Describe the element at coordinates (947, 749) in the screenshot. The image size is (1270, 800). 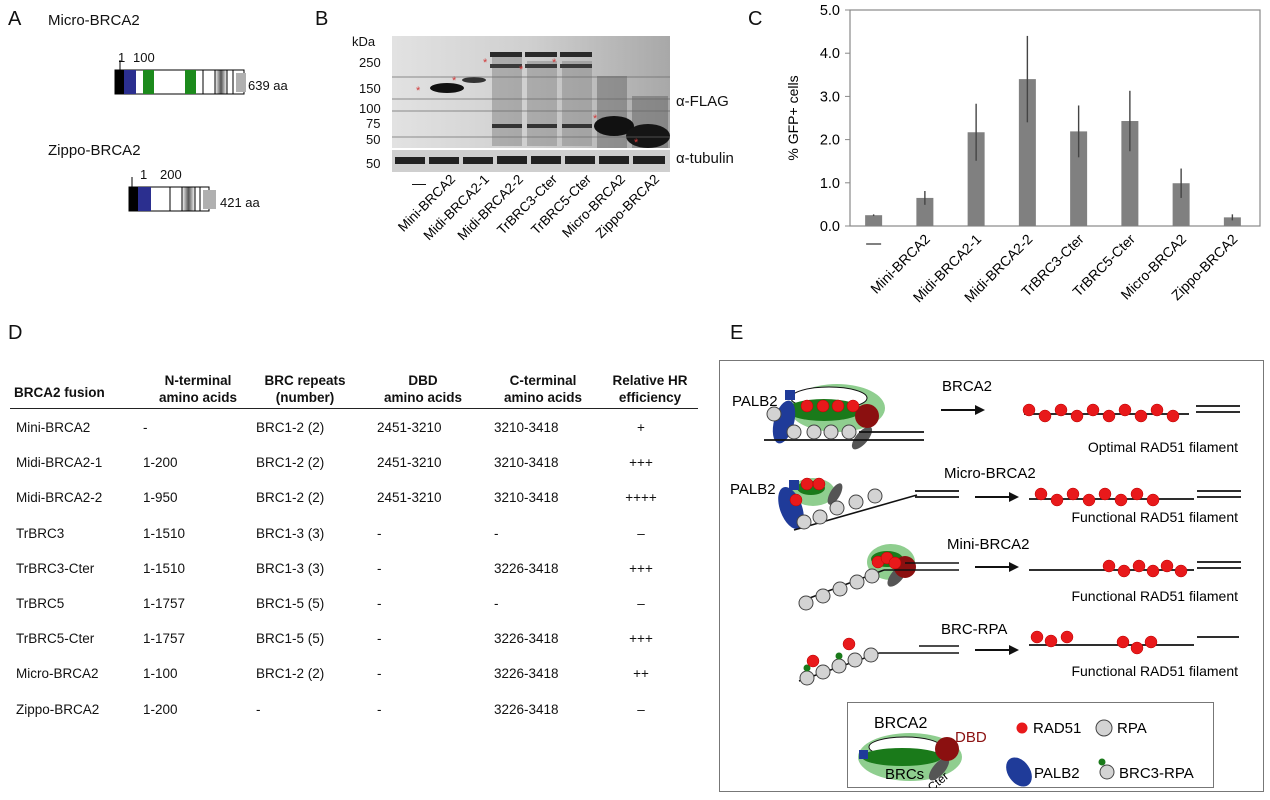
I see `legend-dbd-shape` at that location.